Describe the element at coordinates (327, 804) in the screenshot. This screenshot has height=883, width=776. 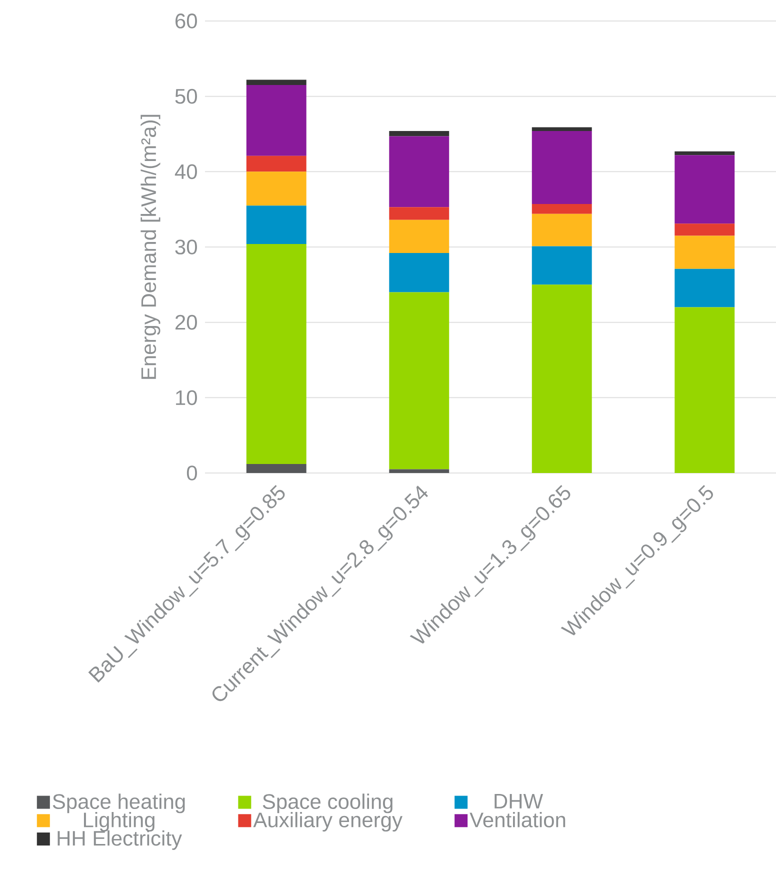
I see `legend-label: Space cooling` at that location.